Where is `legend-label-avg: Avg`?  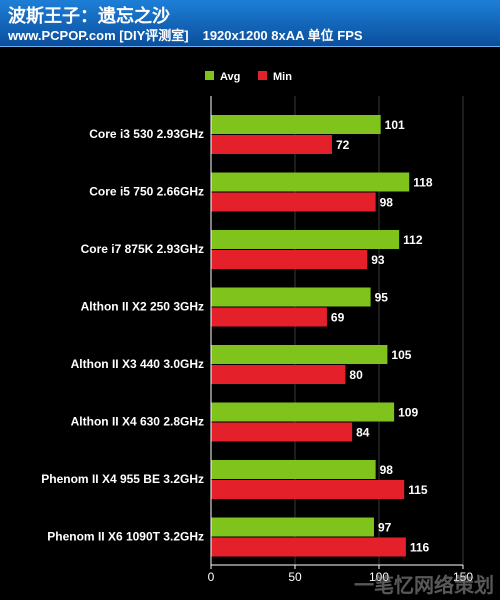
legend-label-avg: Avg is located at coordinates (230, 77).